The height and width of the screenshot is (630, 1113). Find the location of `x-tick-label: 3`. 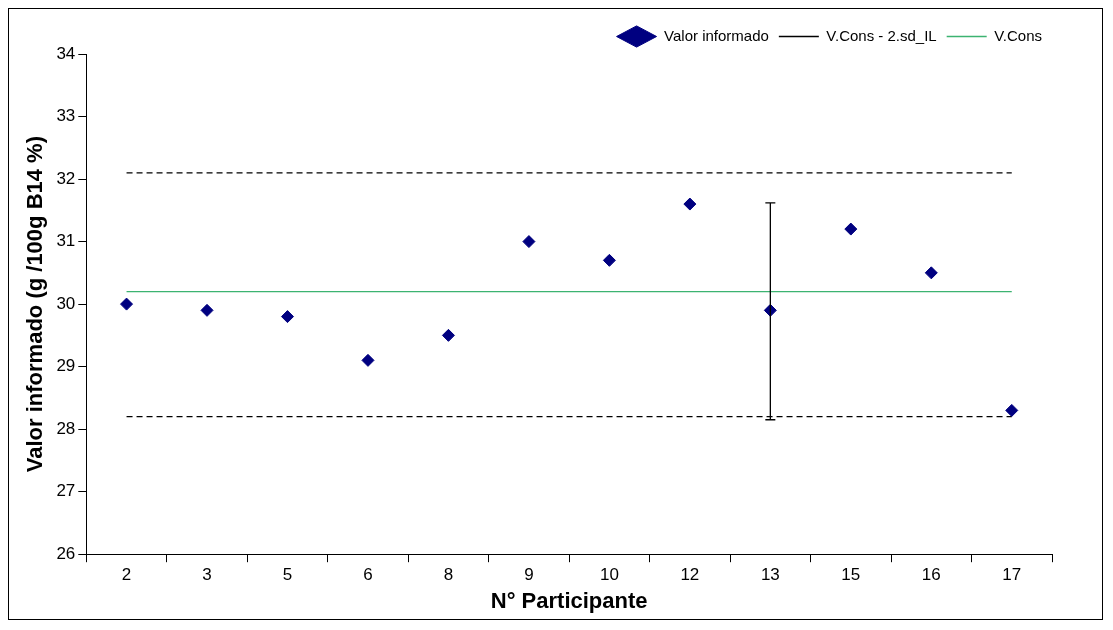

x-tick-label: 3 is located at coordinates (207, 575).